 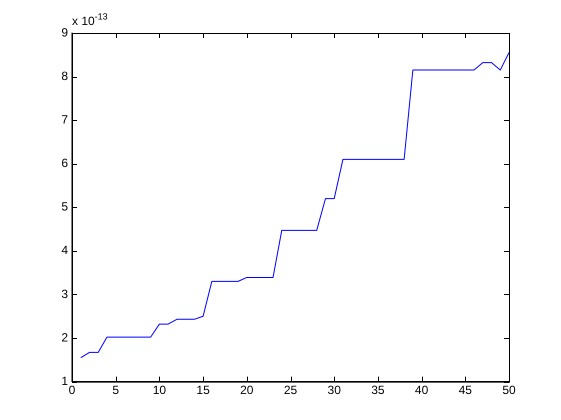 I want to click on y-tick-label: 4, so click(x=64, y=250).